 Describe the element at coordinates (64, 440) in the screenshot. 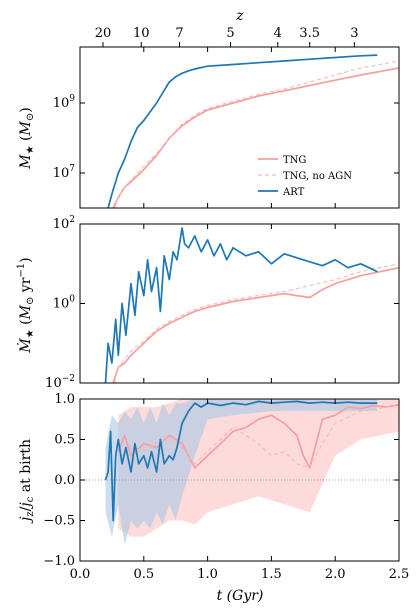

I see `y-tick-label: 0.5` at that location.